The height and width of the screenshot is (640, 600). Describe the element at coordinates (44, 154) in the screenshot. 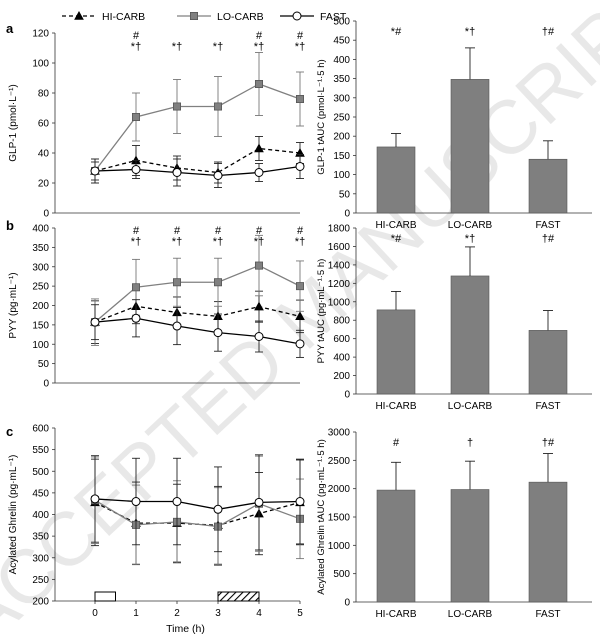

I see `y-tick-label: 40` at that location.